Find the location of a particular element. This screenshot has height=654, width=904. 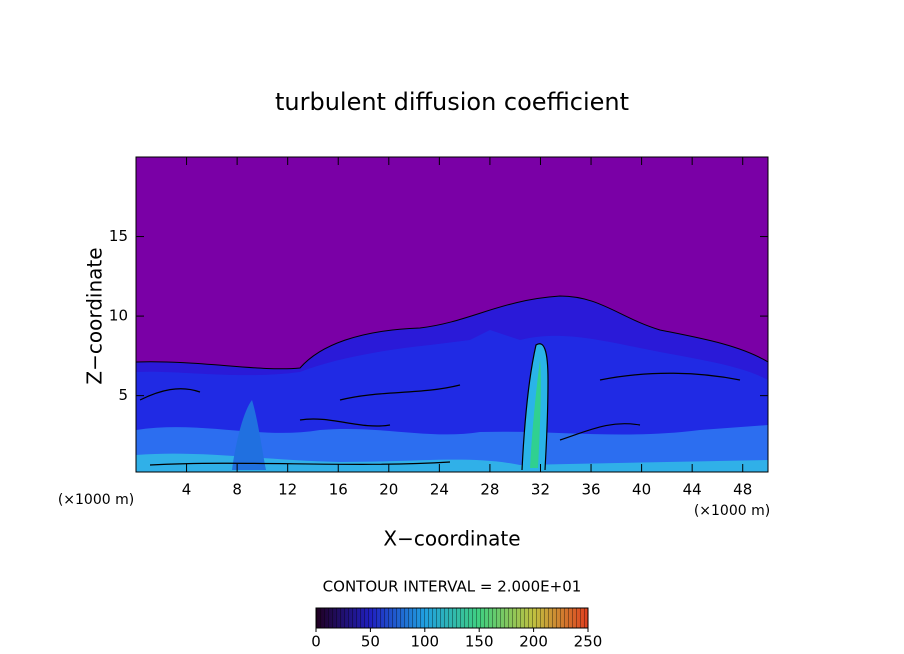

colorbar-frame is located at coordinates (452, 618).